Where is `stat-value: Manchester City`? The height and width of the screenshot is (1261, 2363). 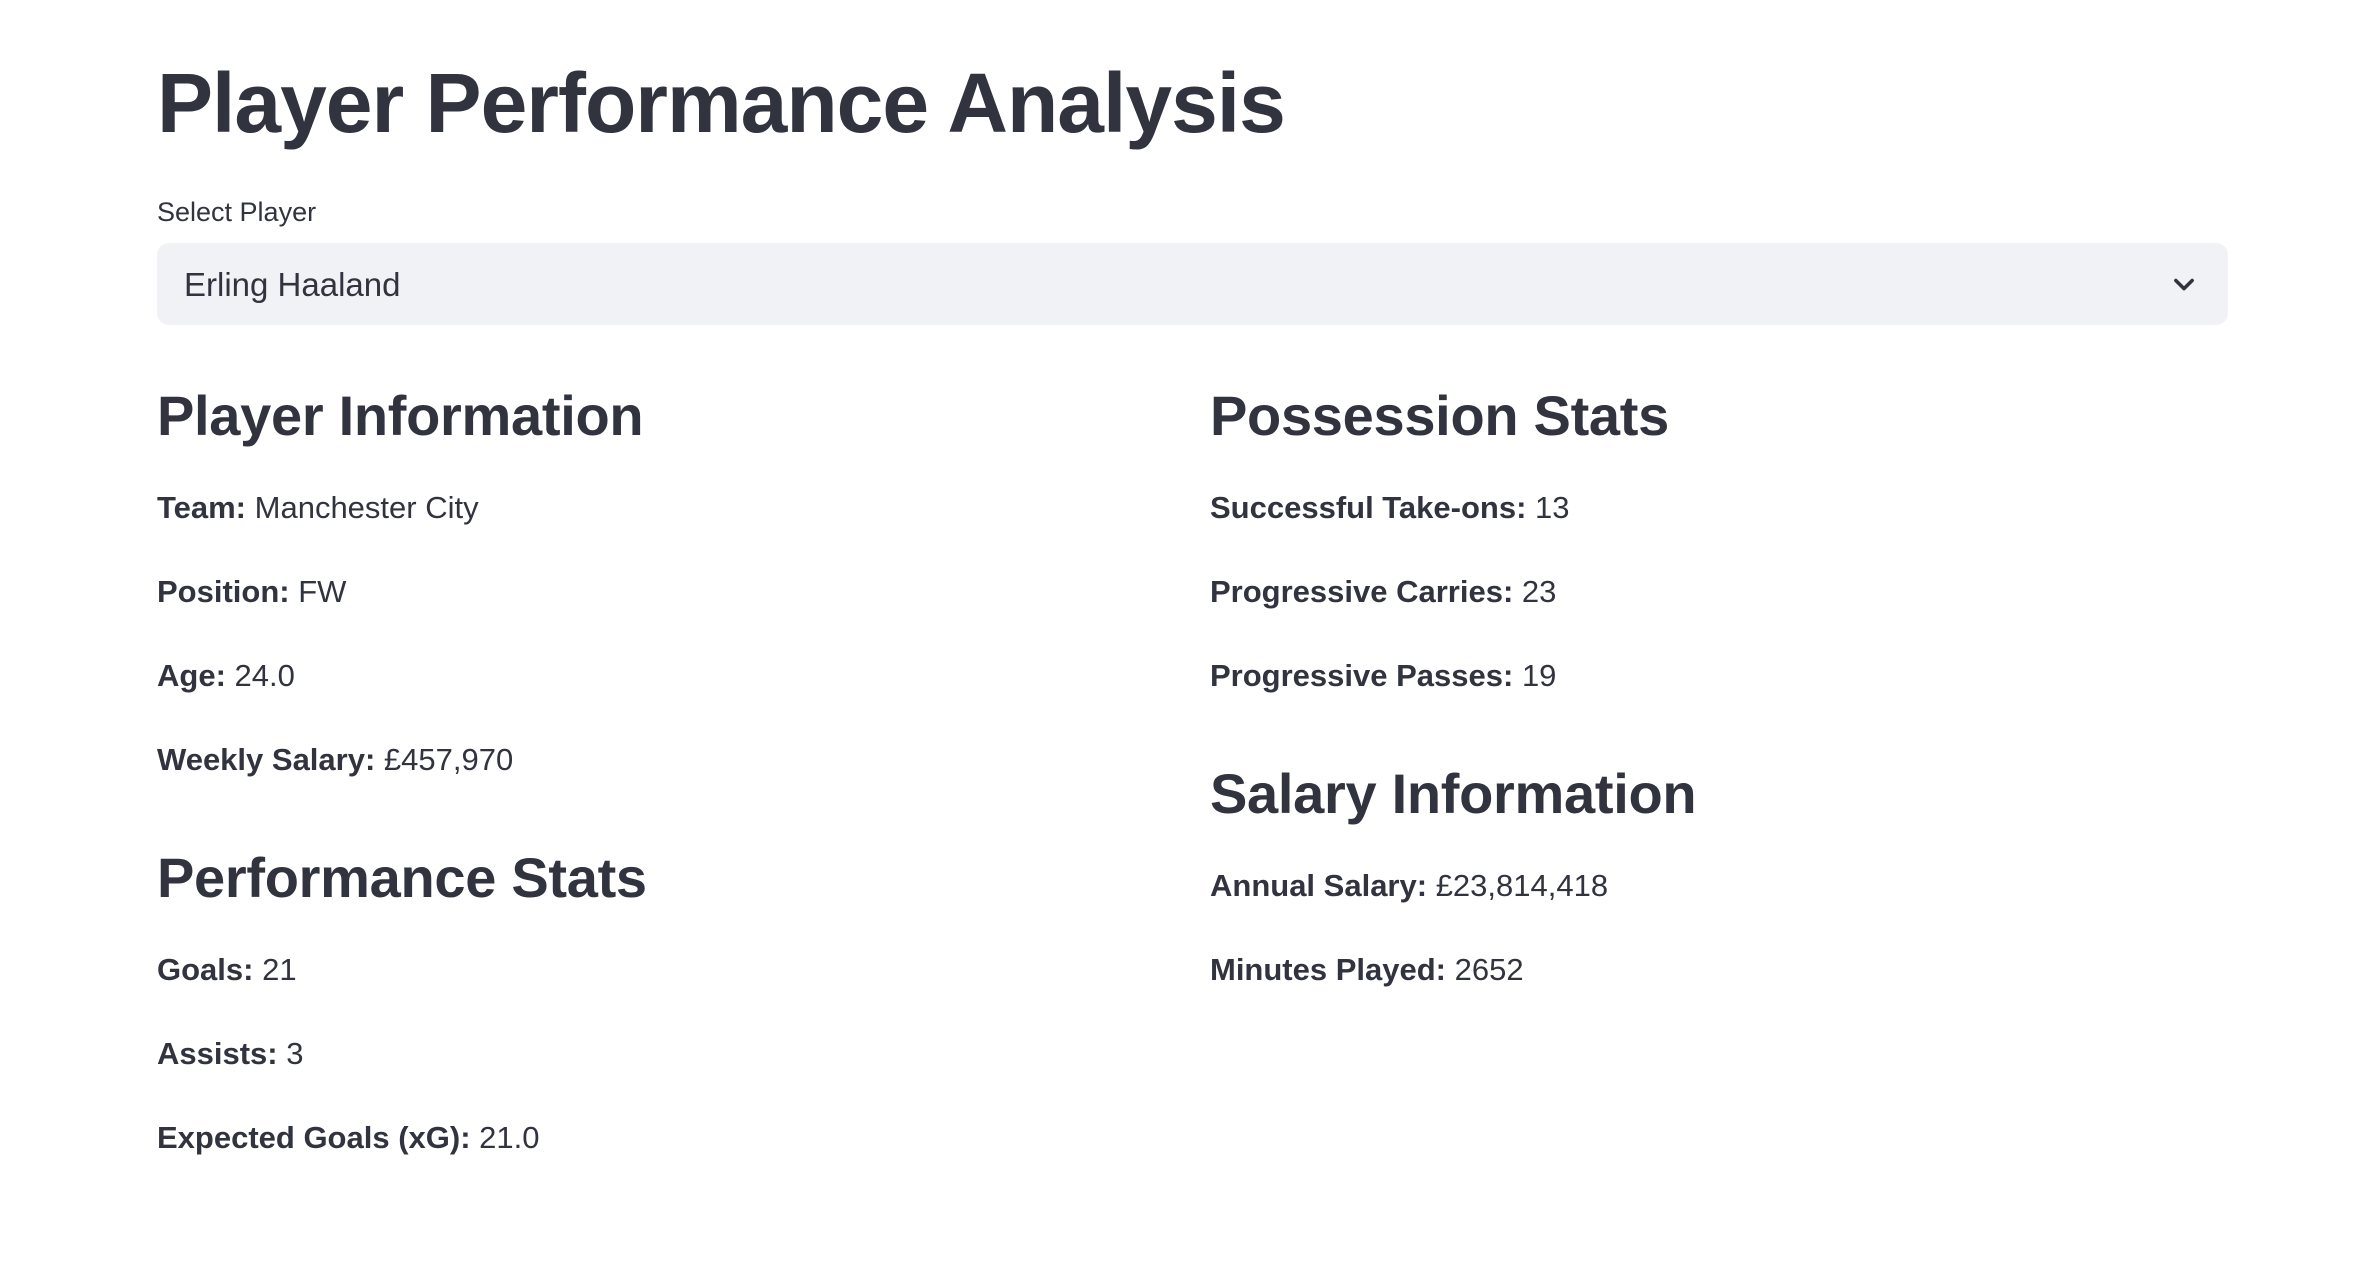
stat-value: Manchester City is located at coordinates (366, 507).